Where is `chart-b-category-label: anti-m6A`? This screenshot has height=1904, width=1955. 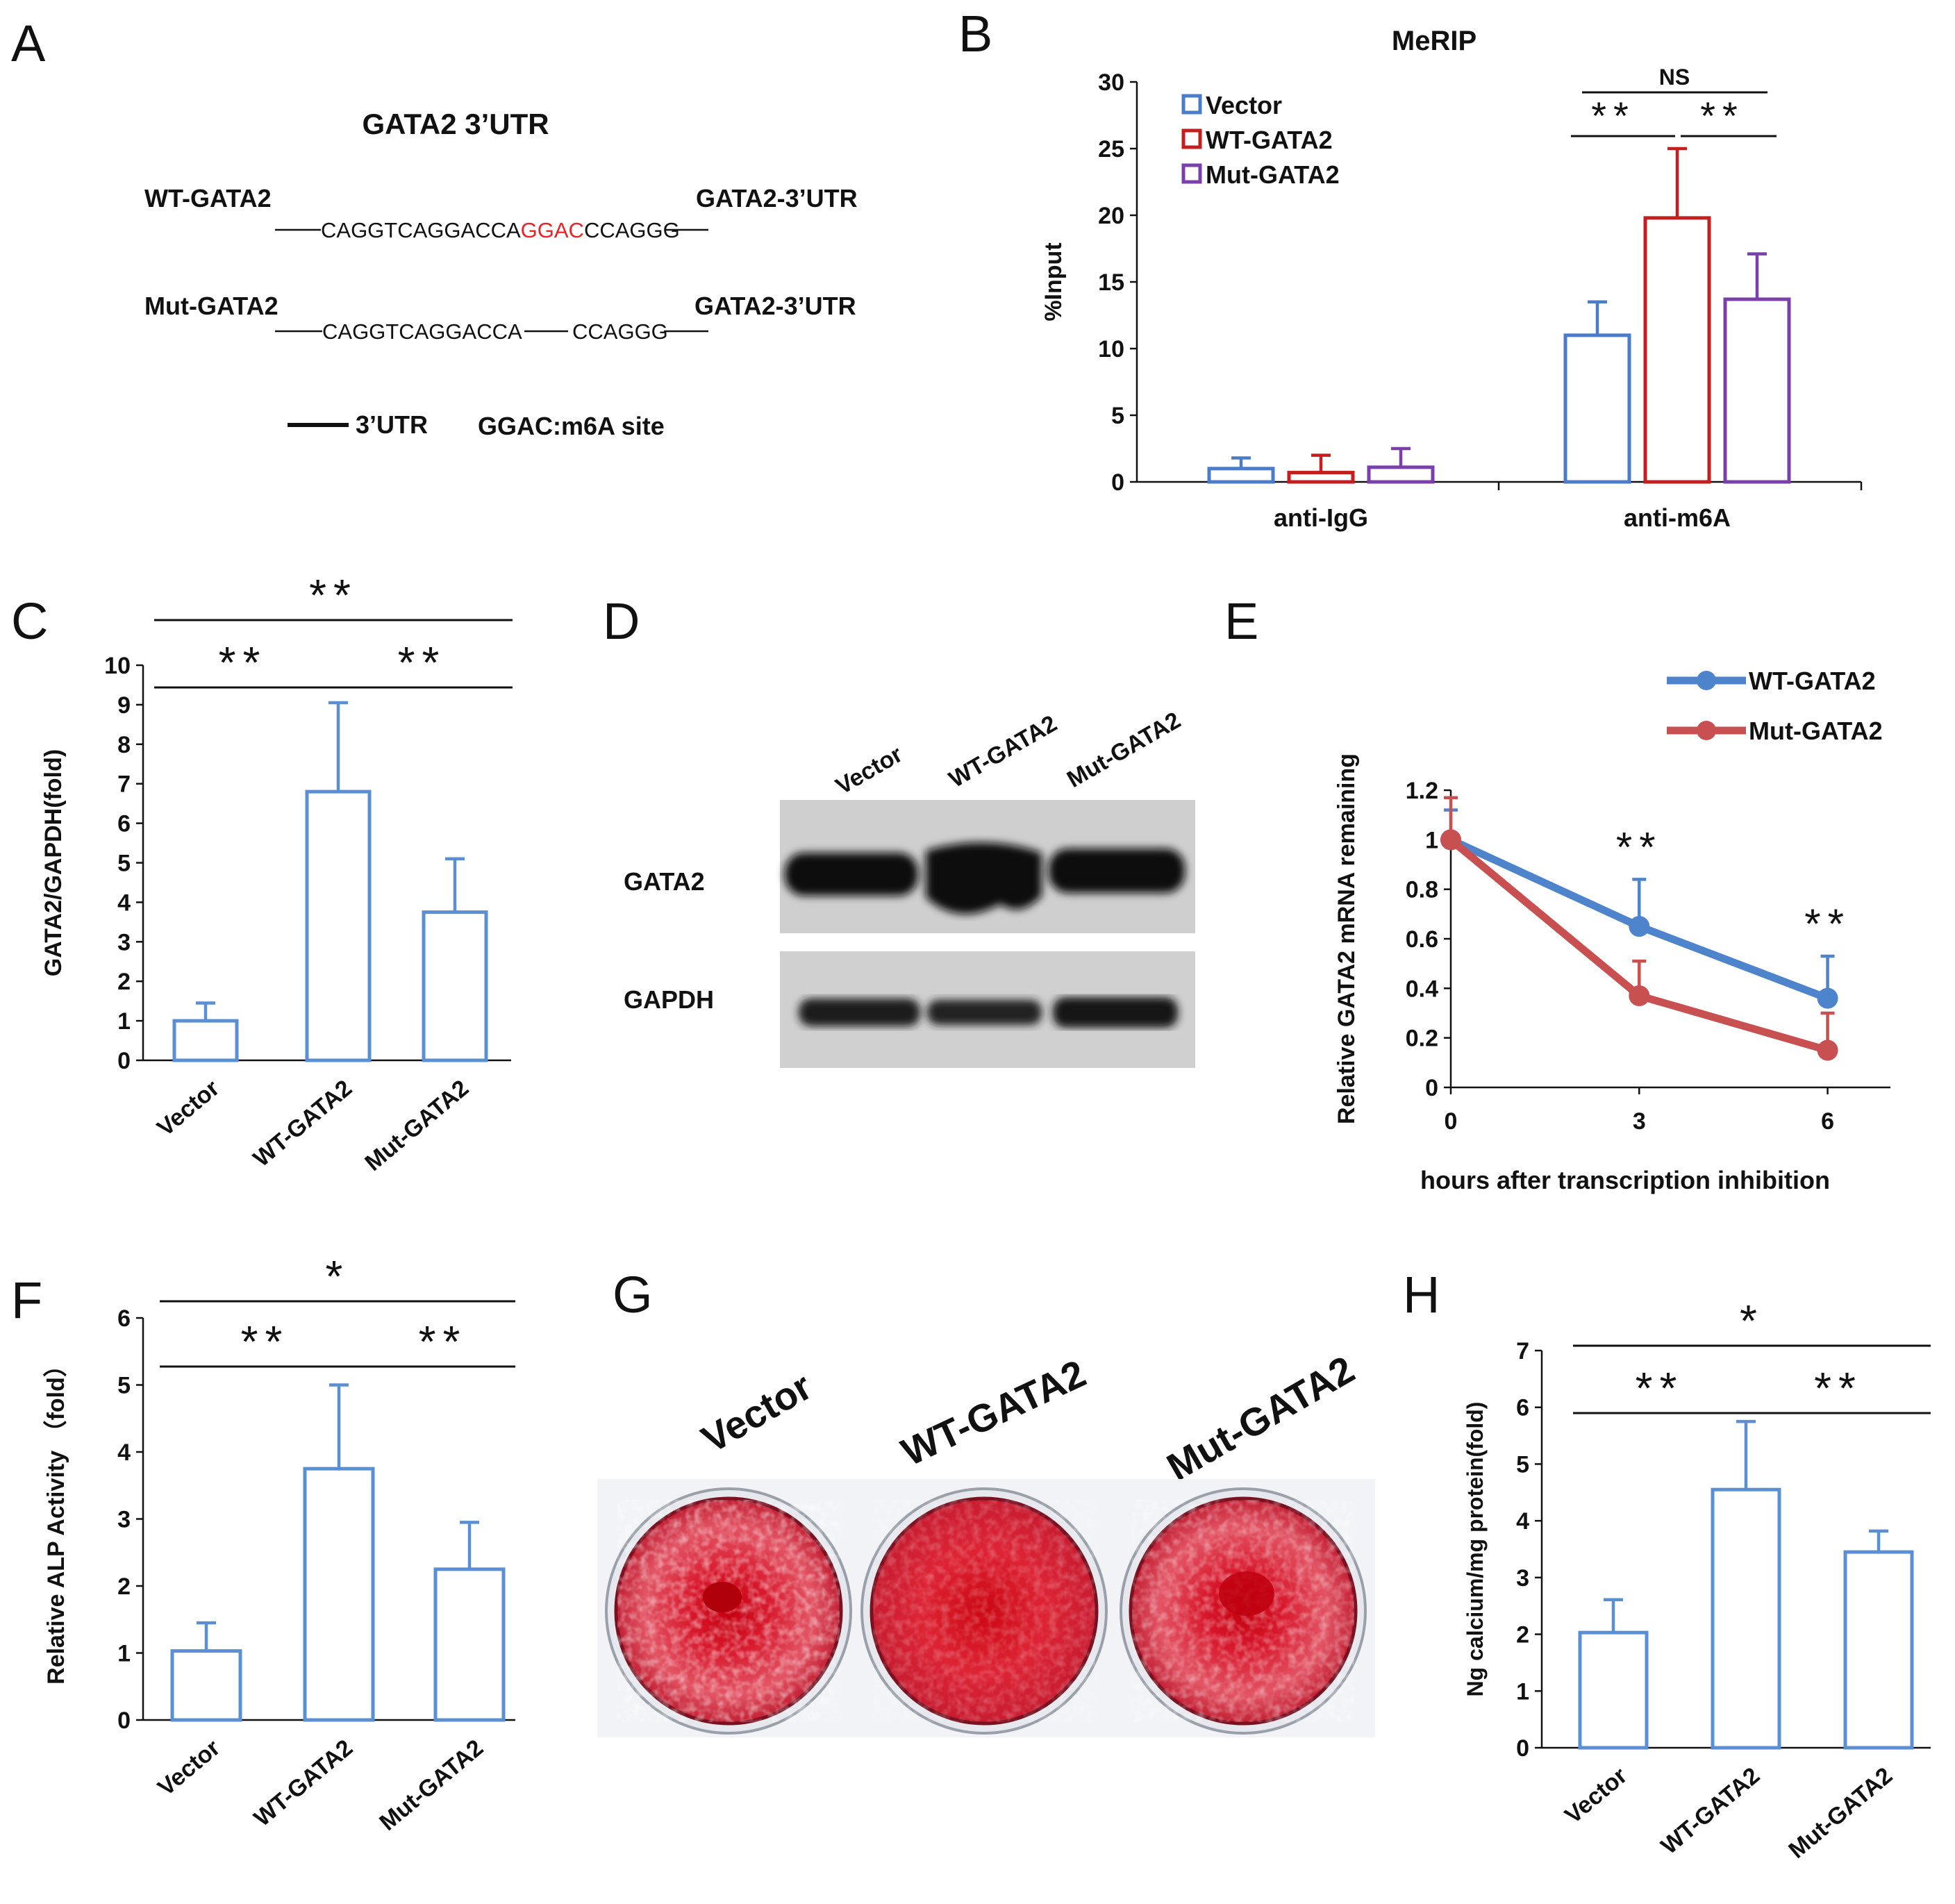
chart-b-category-label: anti-m6A is located at coordinates (1677, 517).